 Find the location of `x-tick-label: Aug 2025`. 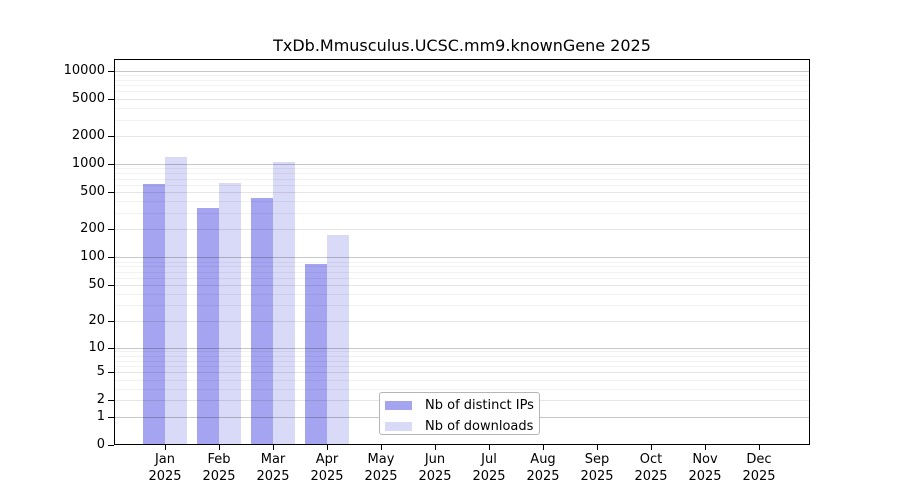

x-tick-label: Aug 2025 is located at coordinates (543, 468).